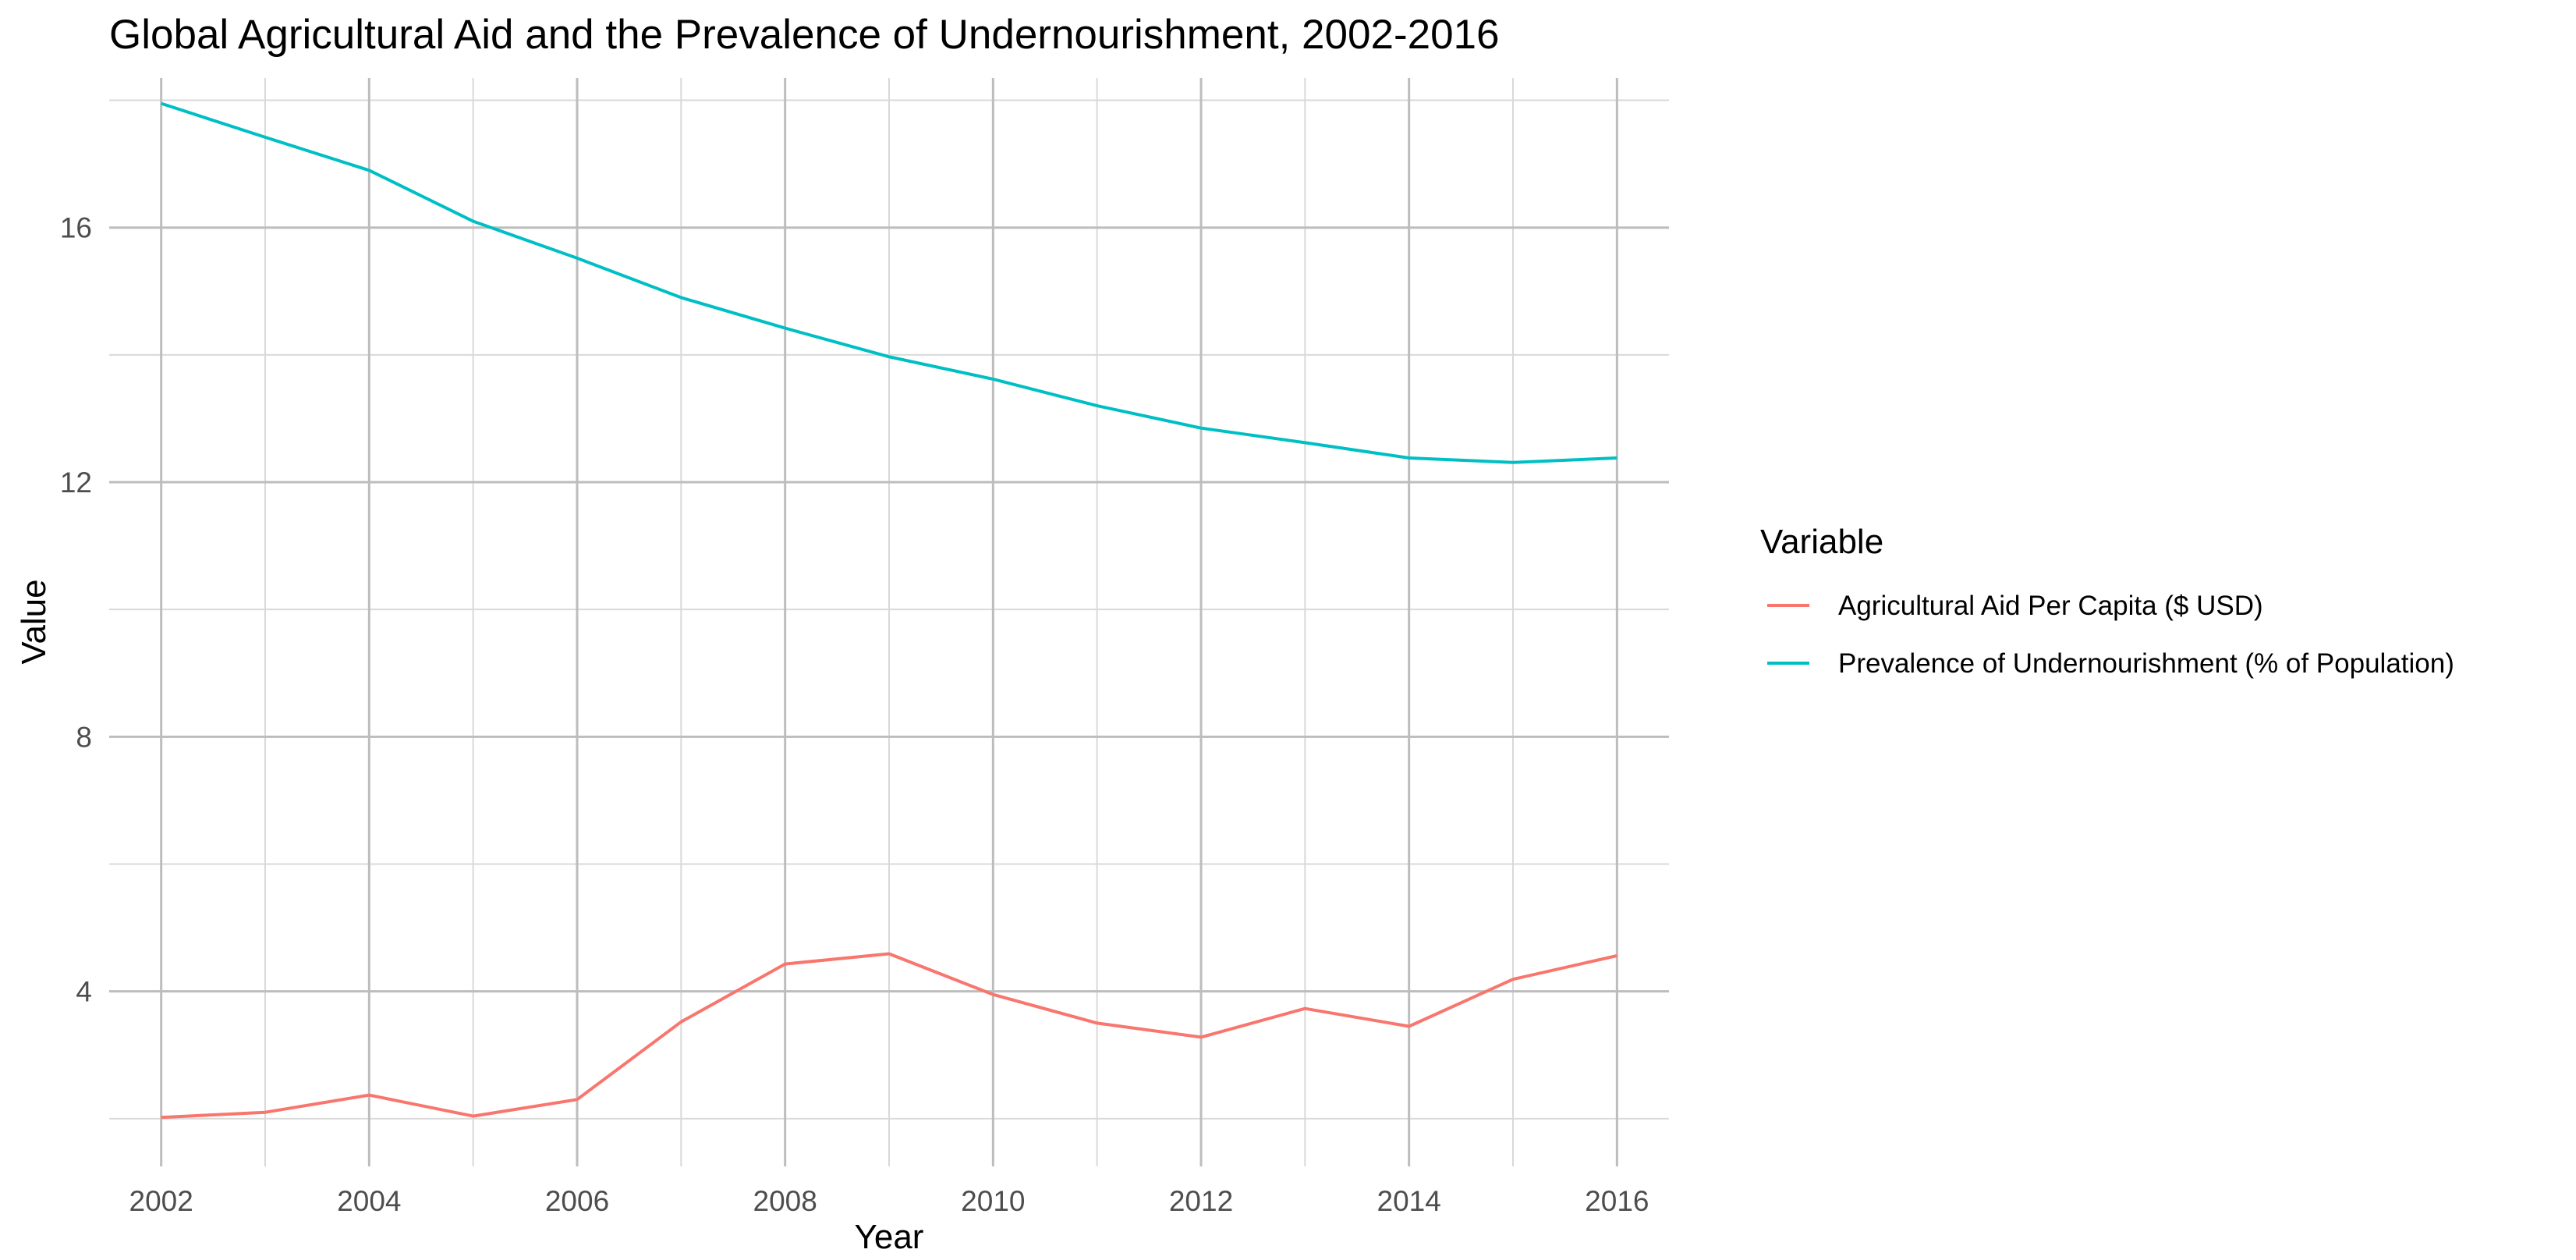 The height and width of the screenshot is (1260, 2576). What do you see at coordinates (76, 228) in the screenshot?
I see `y-tick-label: 16` at bounding box center [76, 228].